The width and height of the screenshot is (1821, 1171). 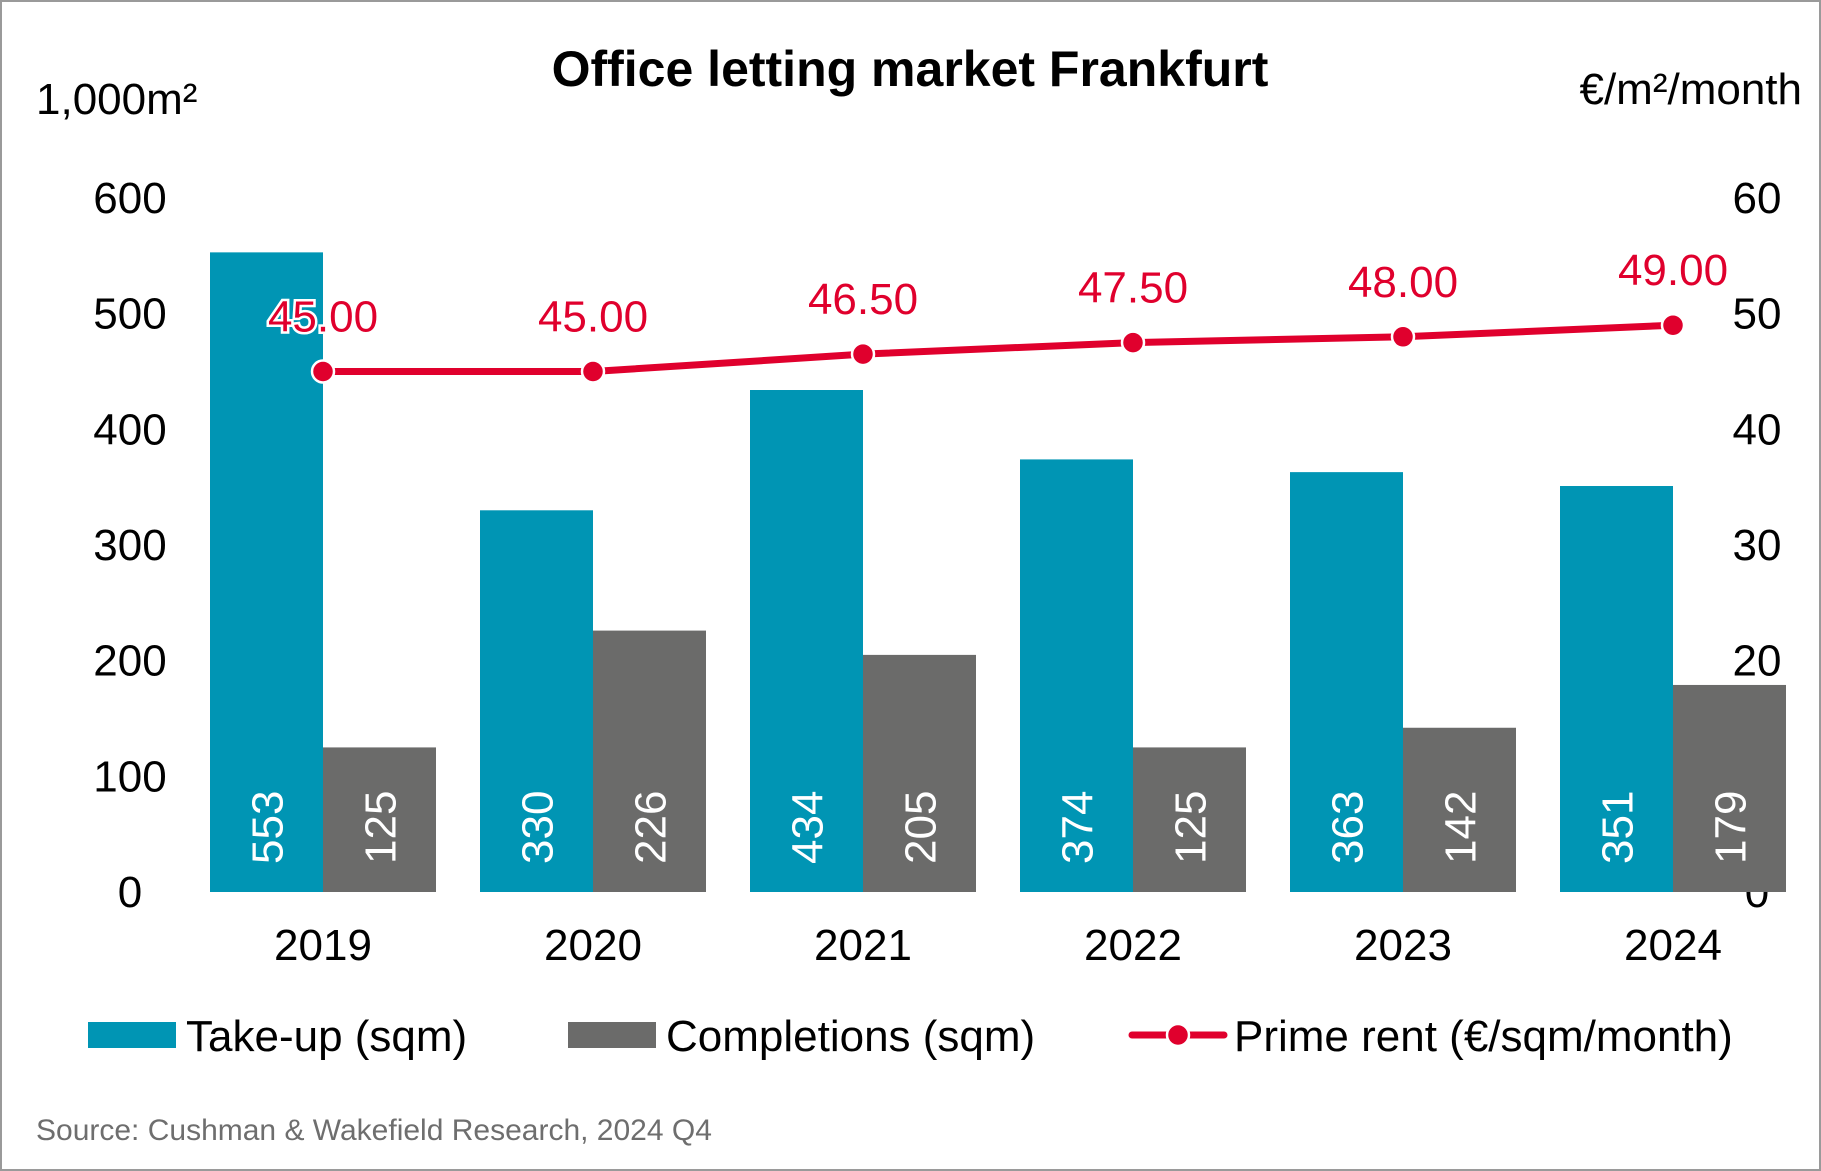 I want to click on legend-completions-label: Completions (sqm), so click(x=850, y=1036).